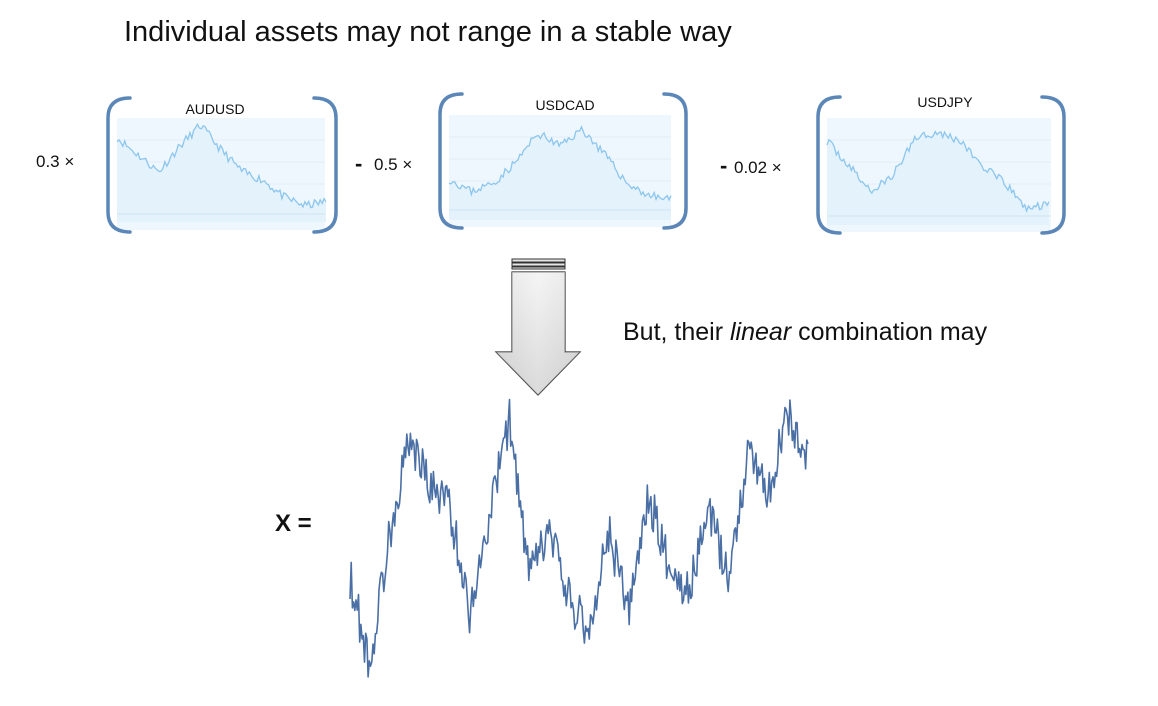 The width and height of the screenshot is (1158, 706). I want to click on right-bracket-audusd, so click(325, 165).